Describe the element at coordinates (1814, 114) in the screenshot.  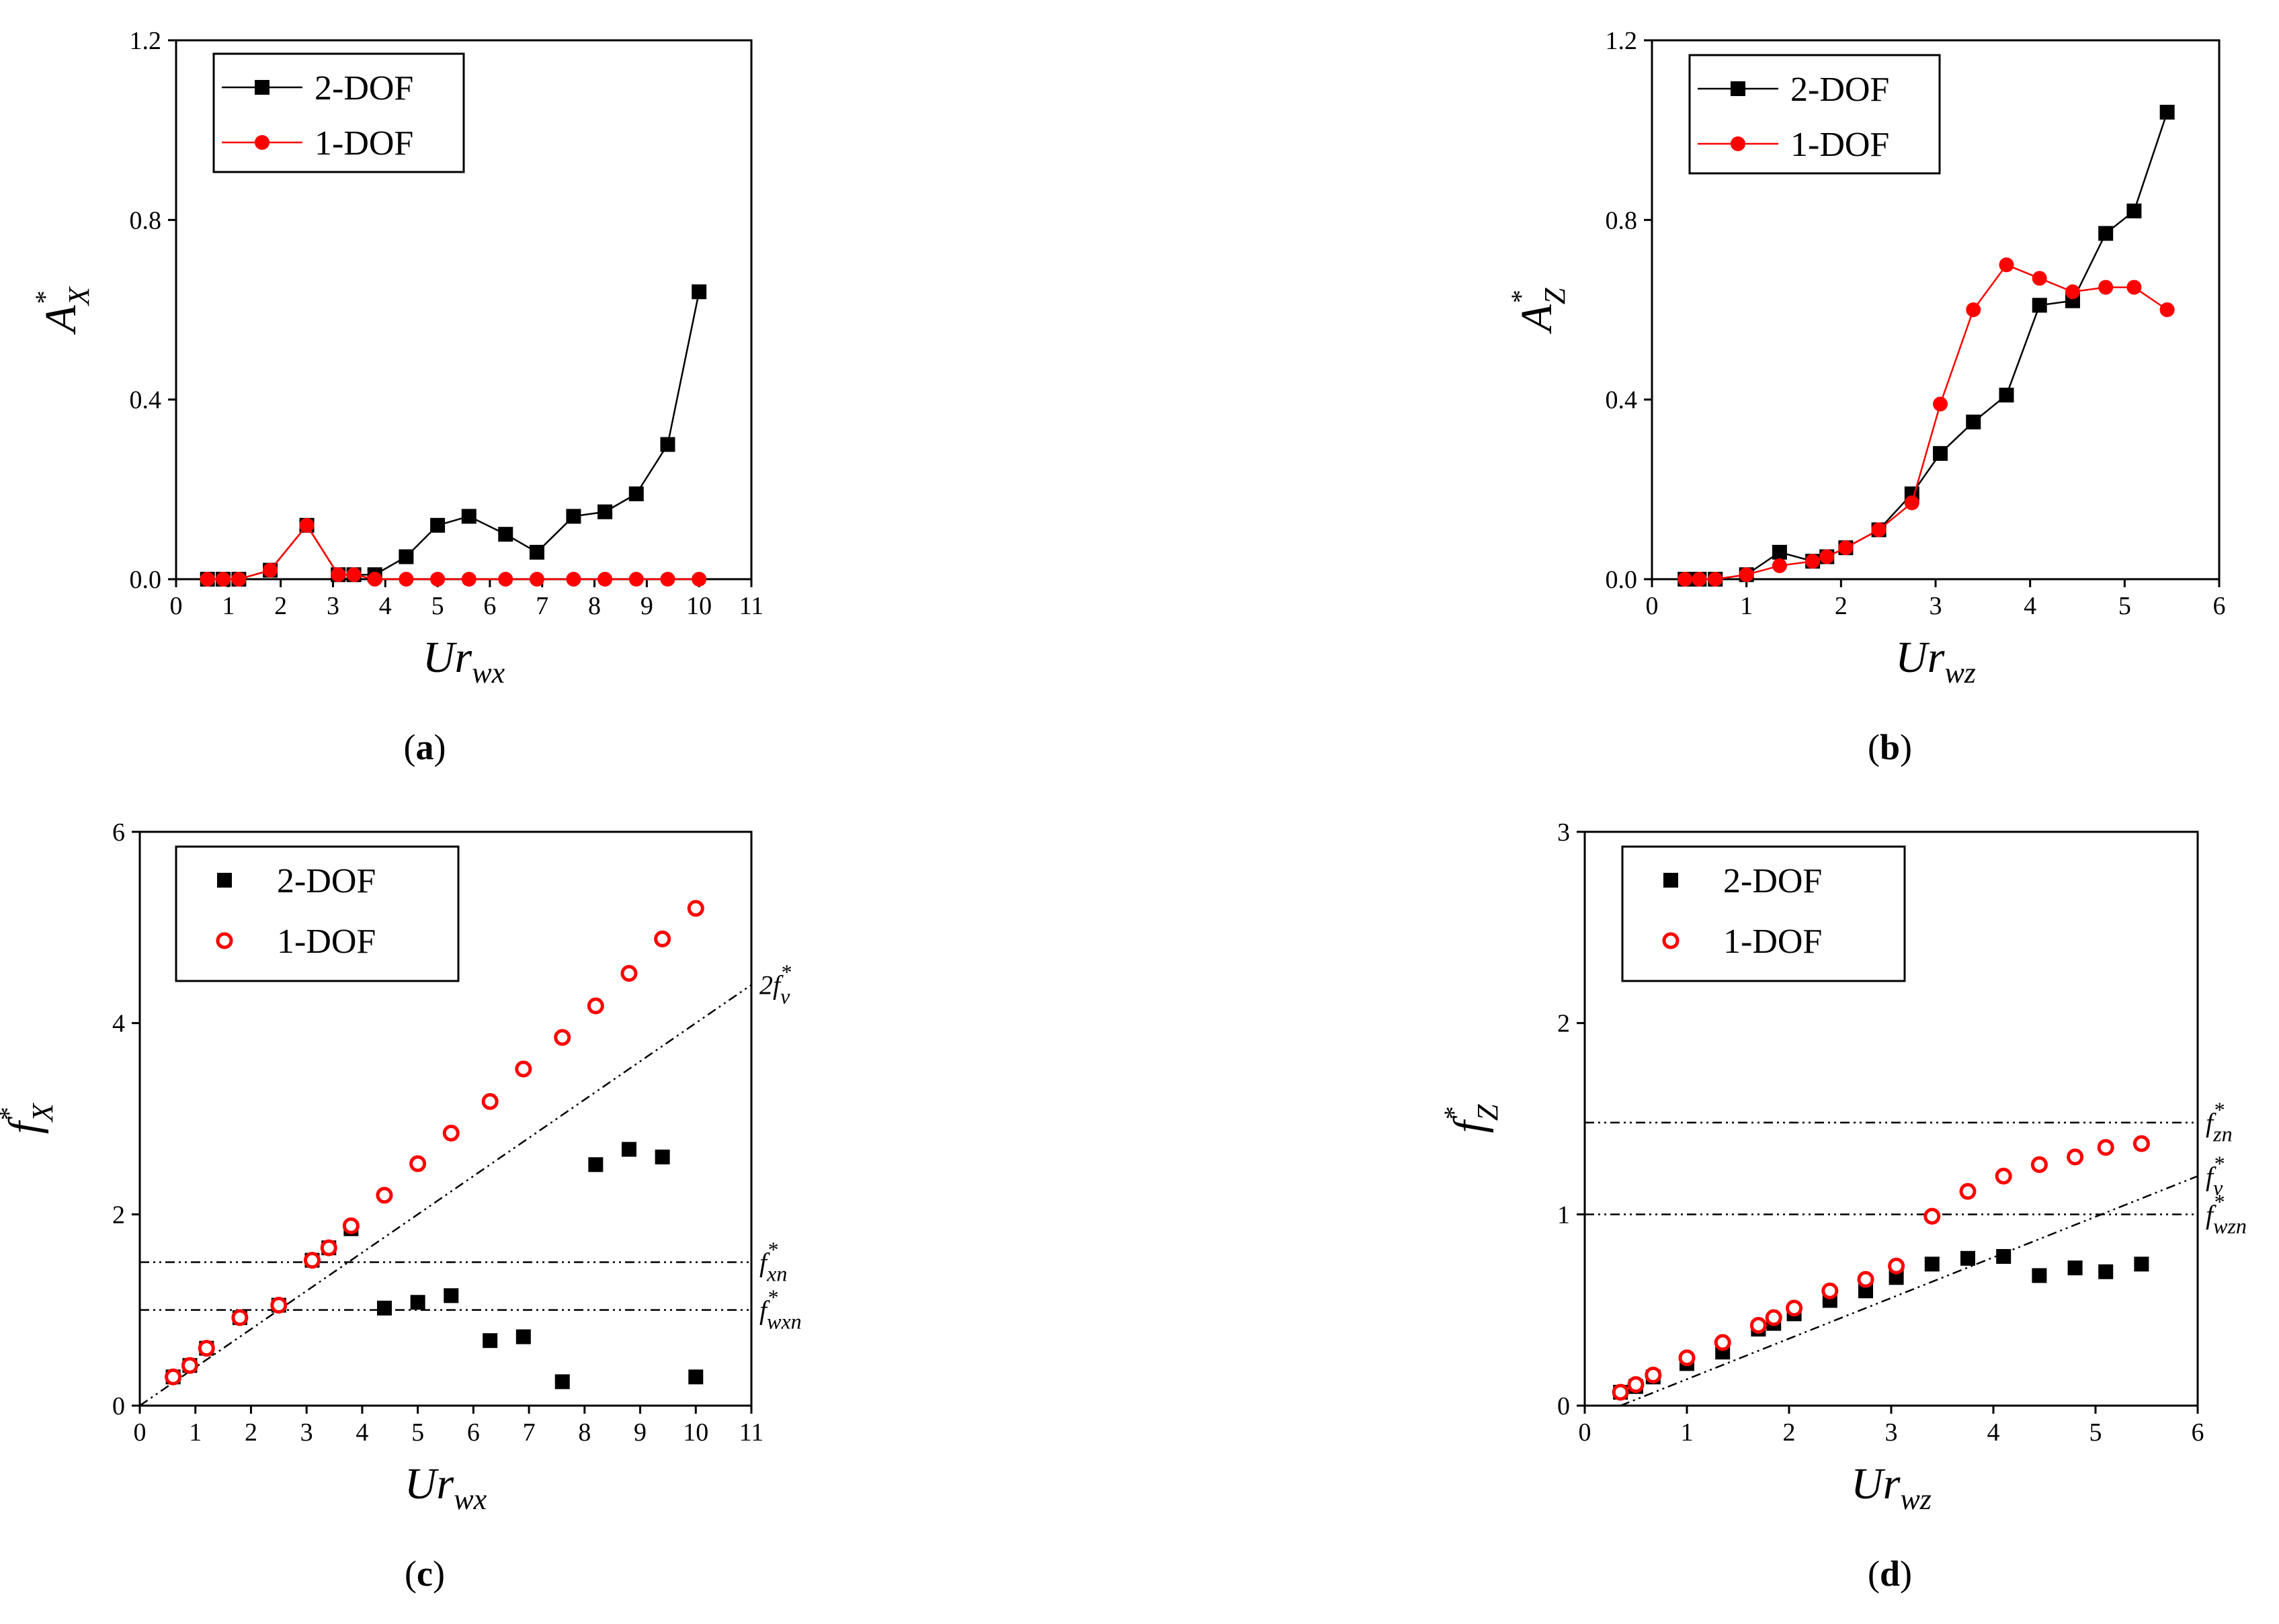
I see `legend: 2-DOF 1-DOF` at that location.